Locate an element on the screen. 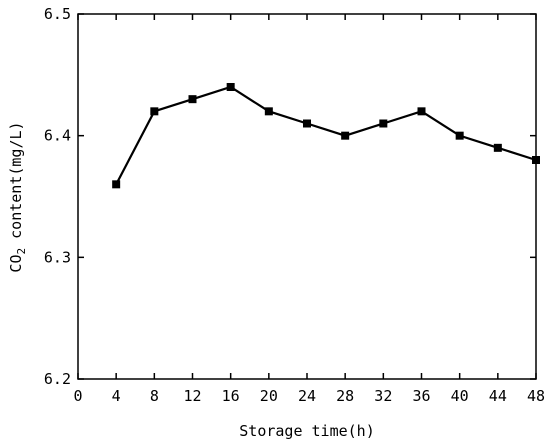 The height and width of the screenshot is (441, 550). x-tick-label: 12 is located at coordinates (192, 396).